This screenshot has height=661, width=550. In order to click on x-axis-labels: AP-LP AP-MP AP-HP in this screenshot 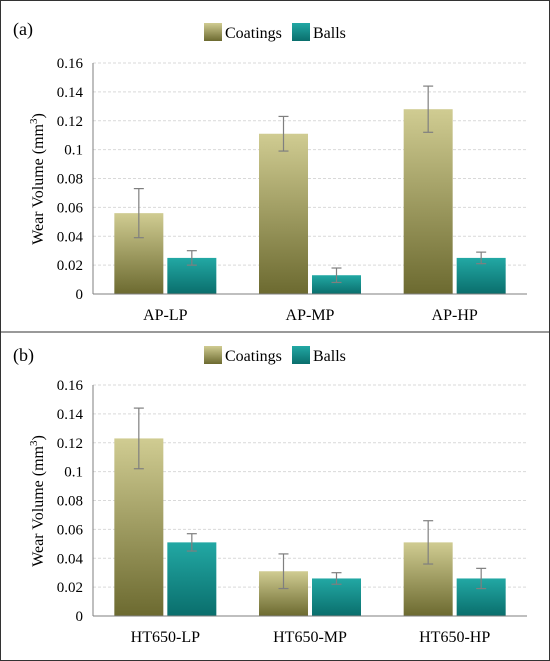, I will do `click(310, 315)`.